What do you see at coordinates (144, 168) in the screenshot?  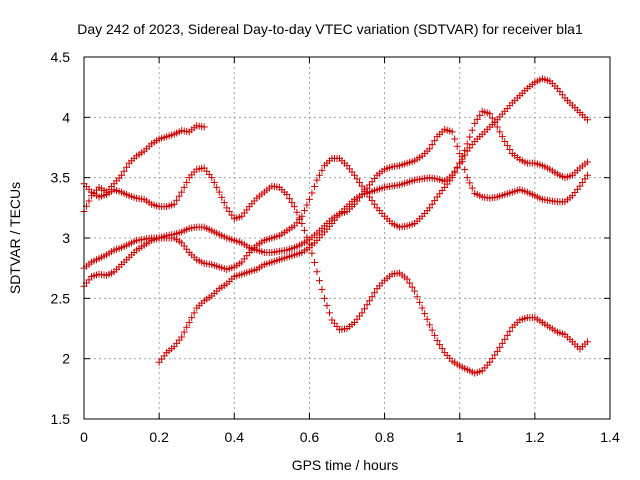 I see `series-track-a` at bounding box center [144, 168].